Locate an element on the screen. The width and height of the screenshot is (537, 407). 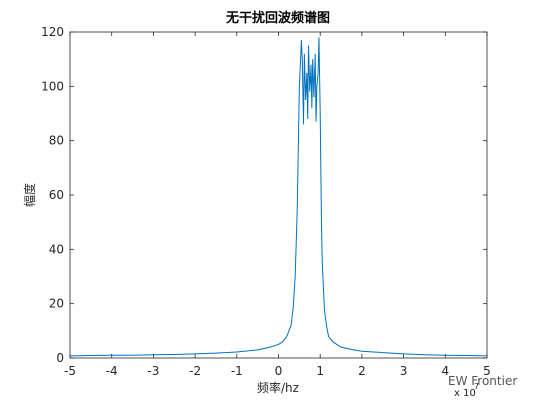
x-tick-label: -4 is located at coordinates (112, 371).